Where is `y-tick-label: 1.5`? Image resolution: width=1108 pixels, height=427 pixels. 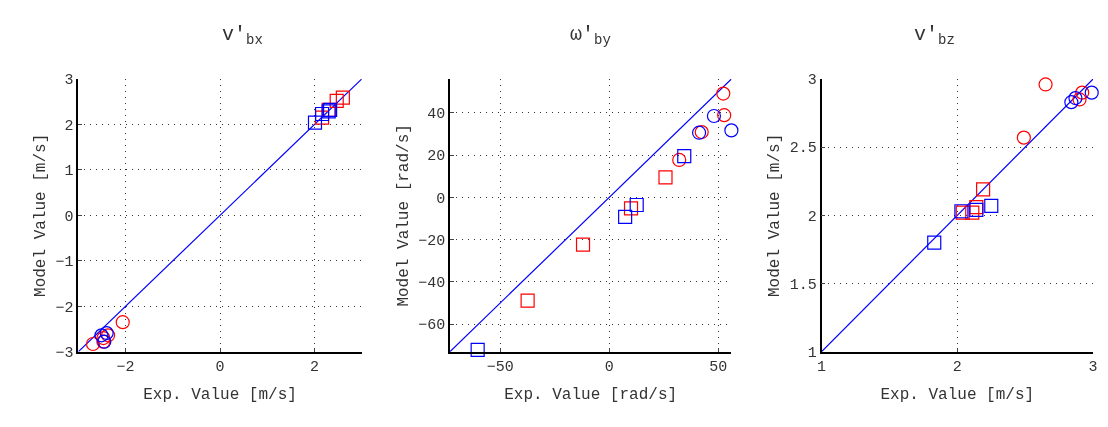 y-tick-label: 1.5 is located at coordinates (803, 285).